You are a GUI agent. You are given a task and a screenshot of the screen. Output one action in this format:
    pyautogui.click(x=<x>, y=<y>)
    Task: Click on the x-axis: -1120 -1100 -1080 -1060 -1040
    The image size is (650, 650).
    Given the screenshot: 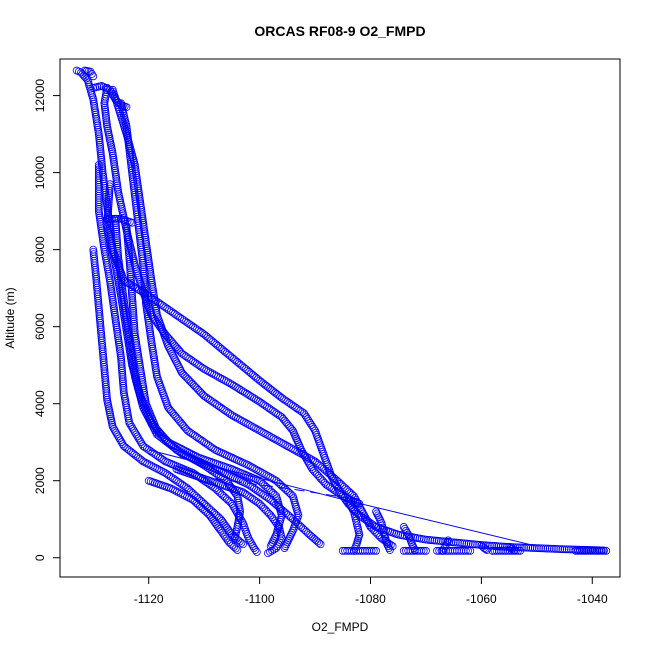 What is the action you would take?
    pyautogui.click(x=371, y=591)
    